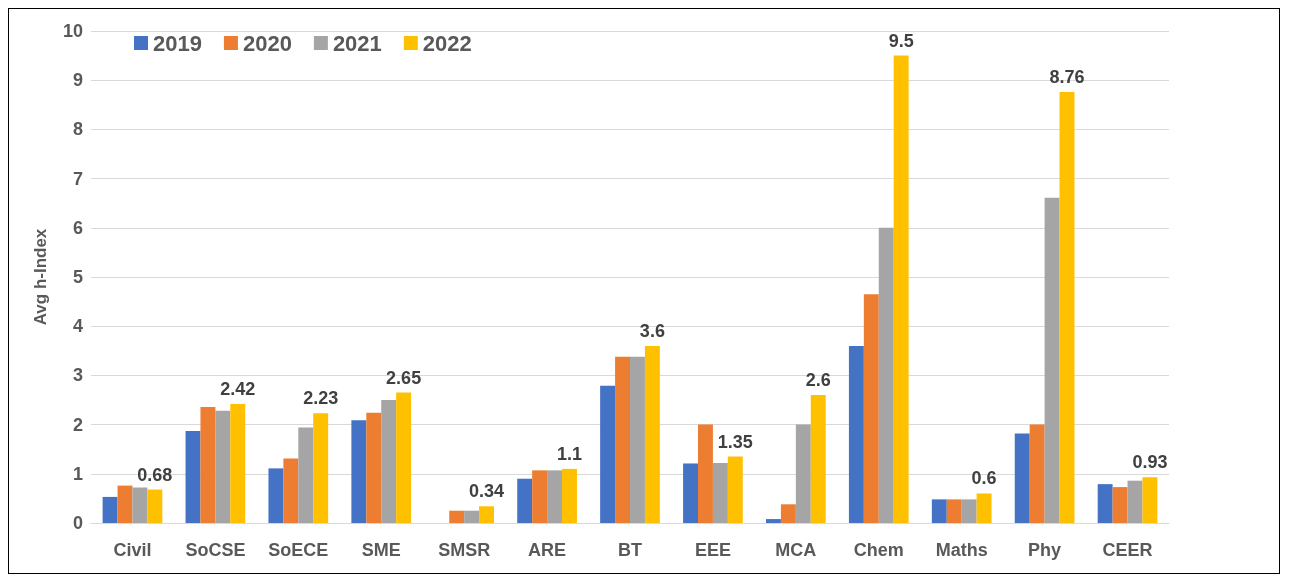  Describe the element at coordinates (652, 330) in the screenshot. I see `data-label: 3.6` at that location.